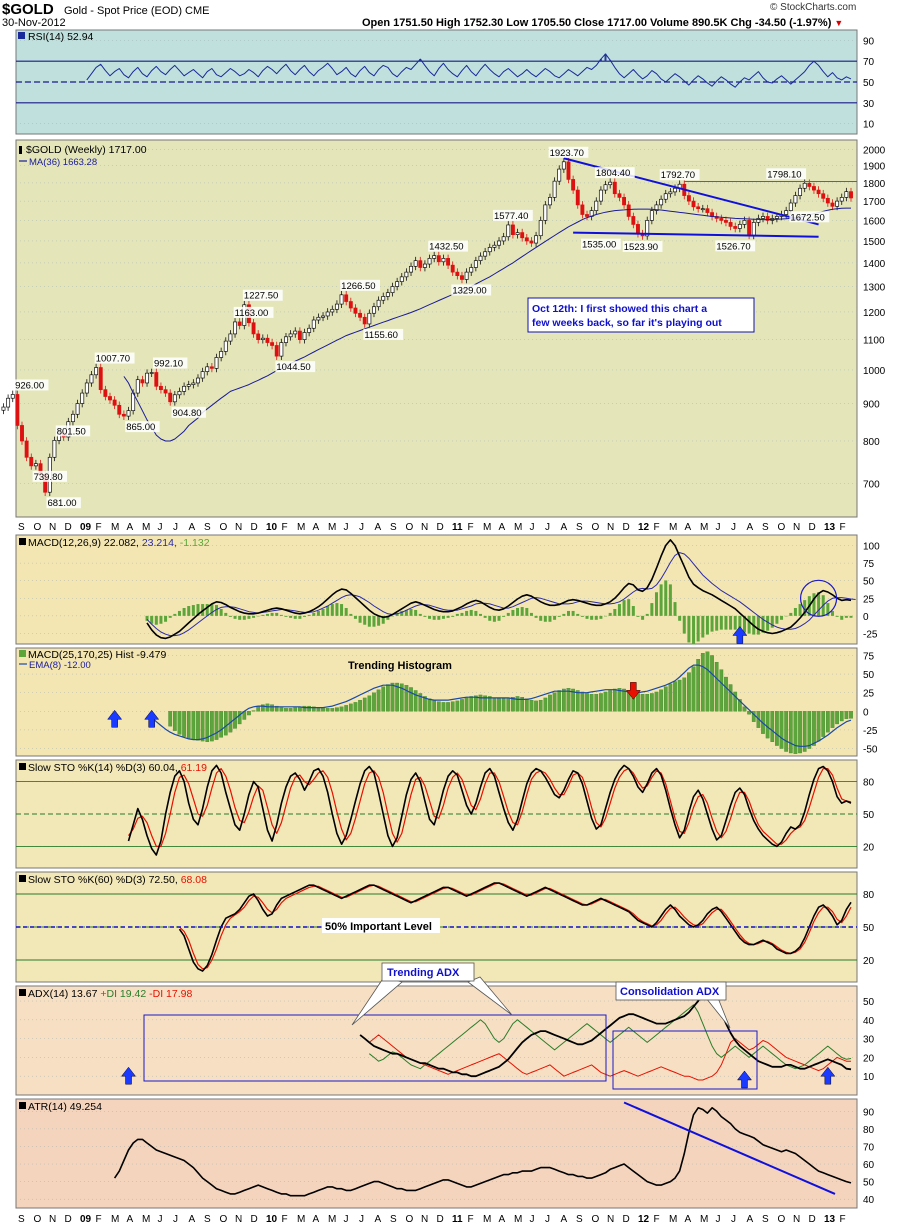 The width and height of the screenshot is (900, 1227). What do you see at coordinates (195, 543) in the screenshot?
I see `macd-title-hist: -1.132` at bounding box center [195, 543].